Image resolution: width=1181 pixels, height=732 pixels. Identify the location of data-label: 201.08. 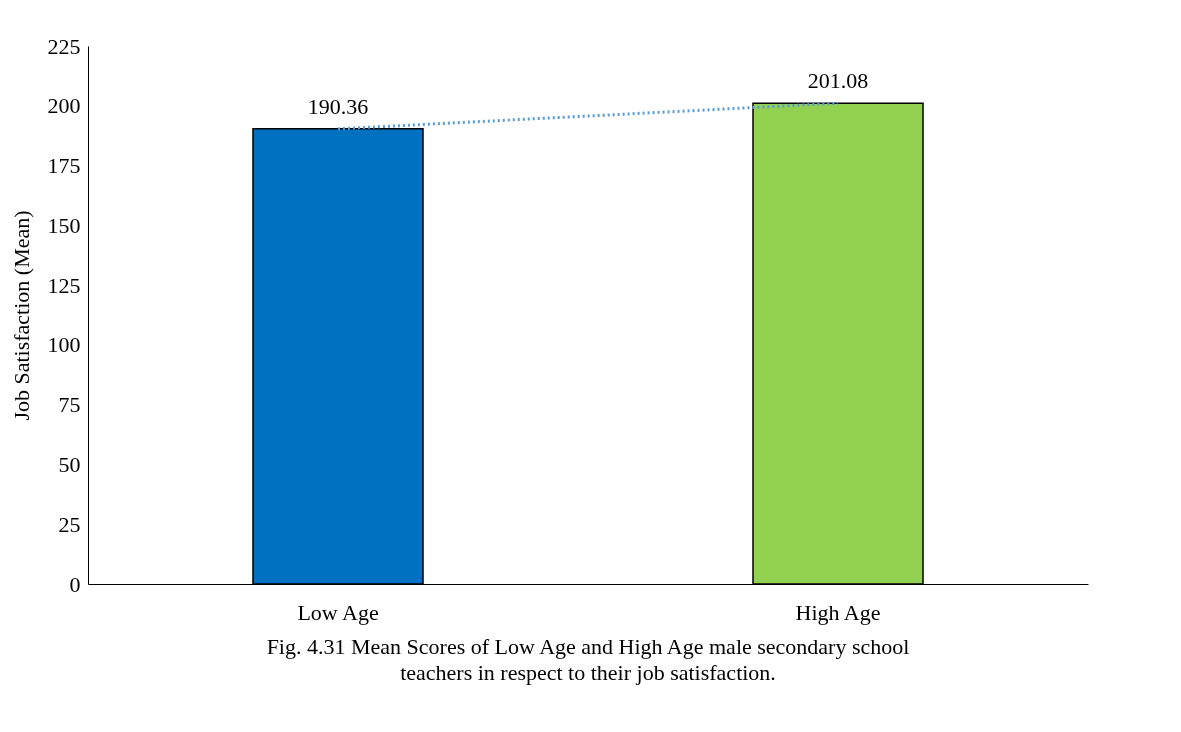
(838, 81).